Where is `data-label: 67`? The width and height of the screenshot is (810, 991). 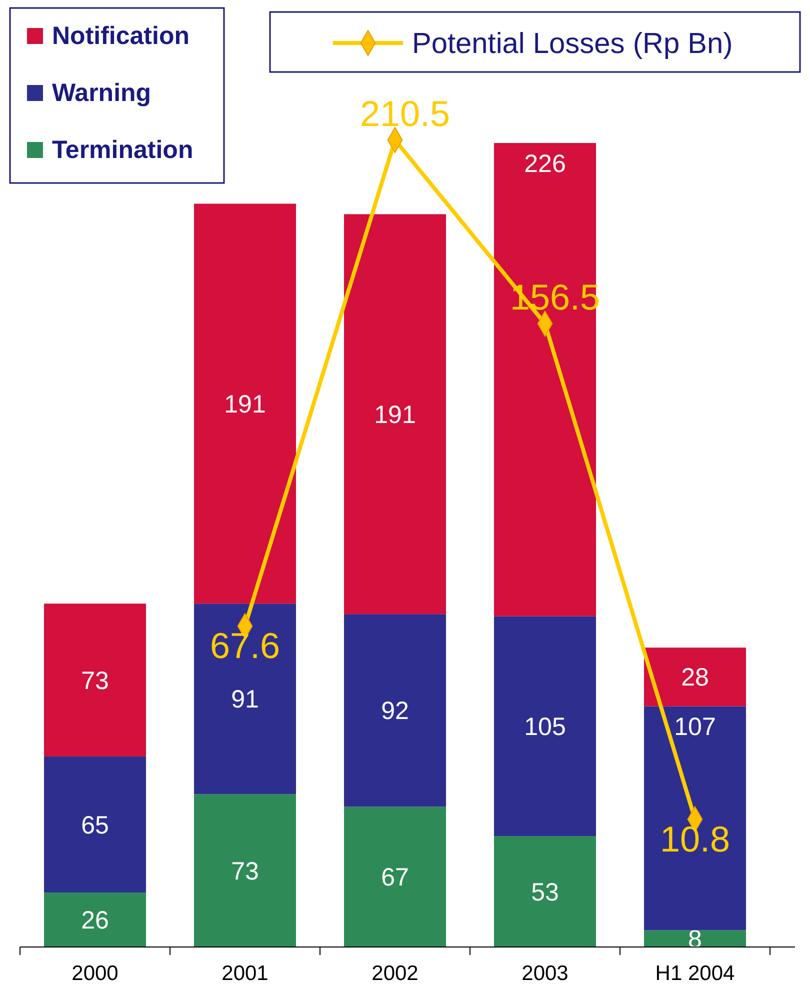
data-label: 67 is located at coordinates (395, 878).